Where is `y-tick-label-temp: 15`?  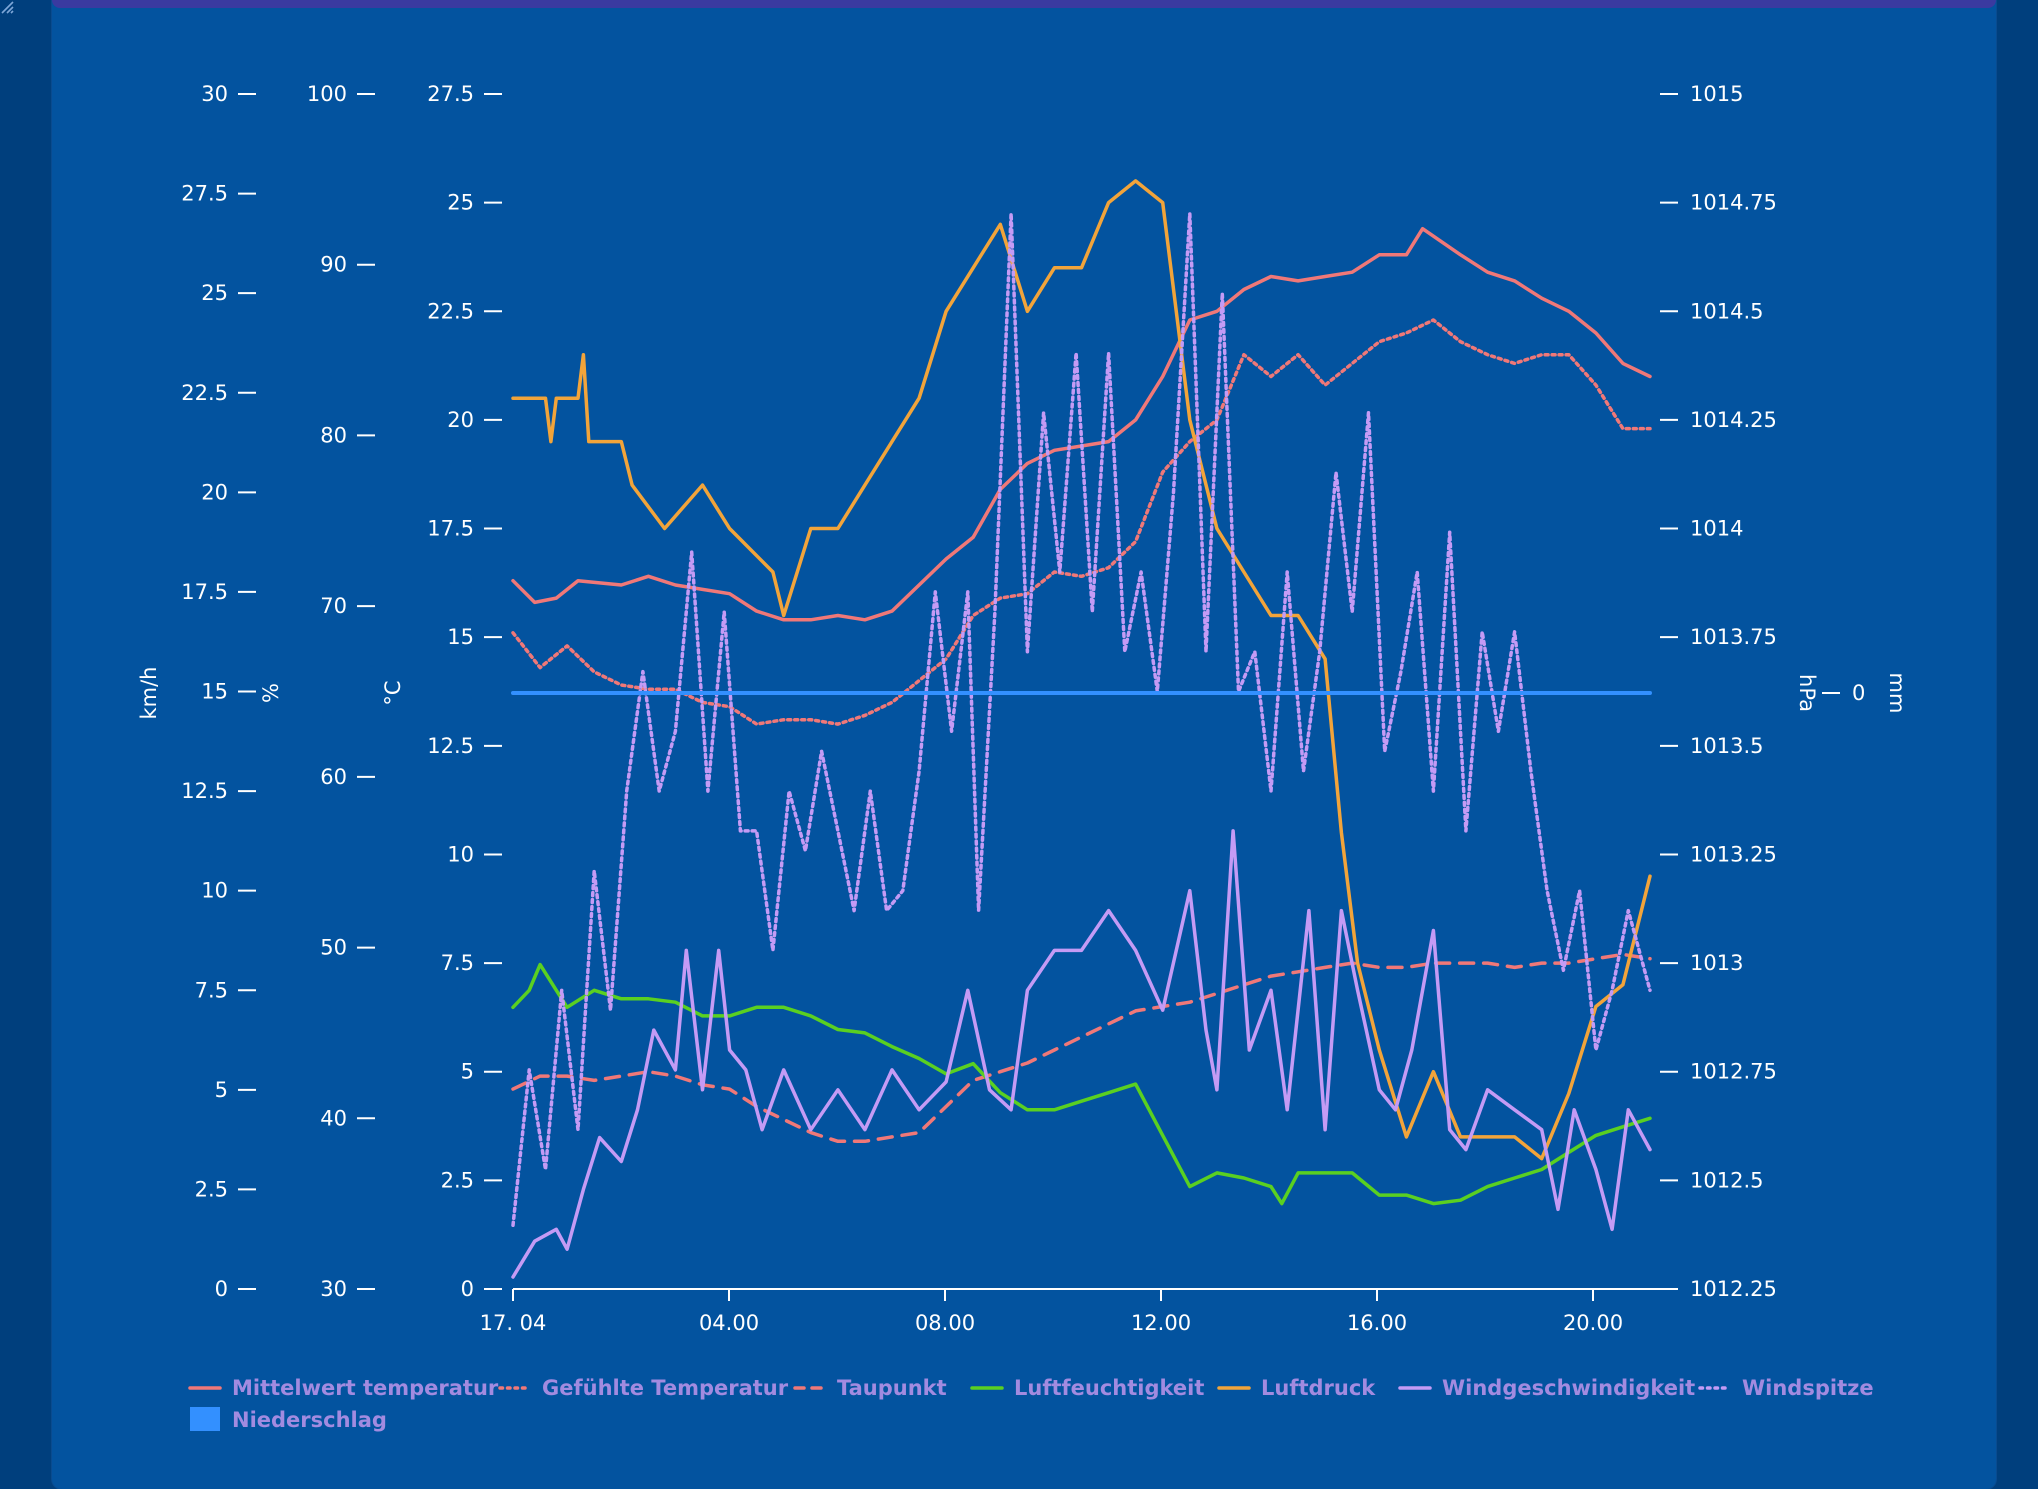 y-tick-label-temp: 15 is located at coordinates (460, 637).